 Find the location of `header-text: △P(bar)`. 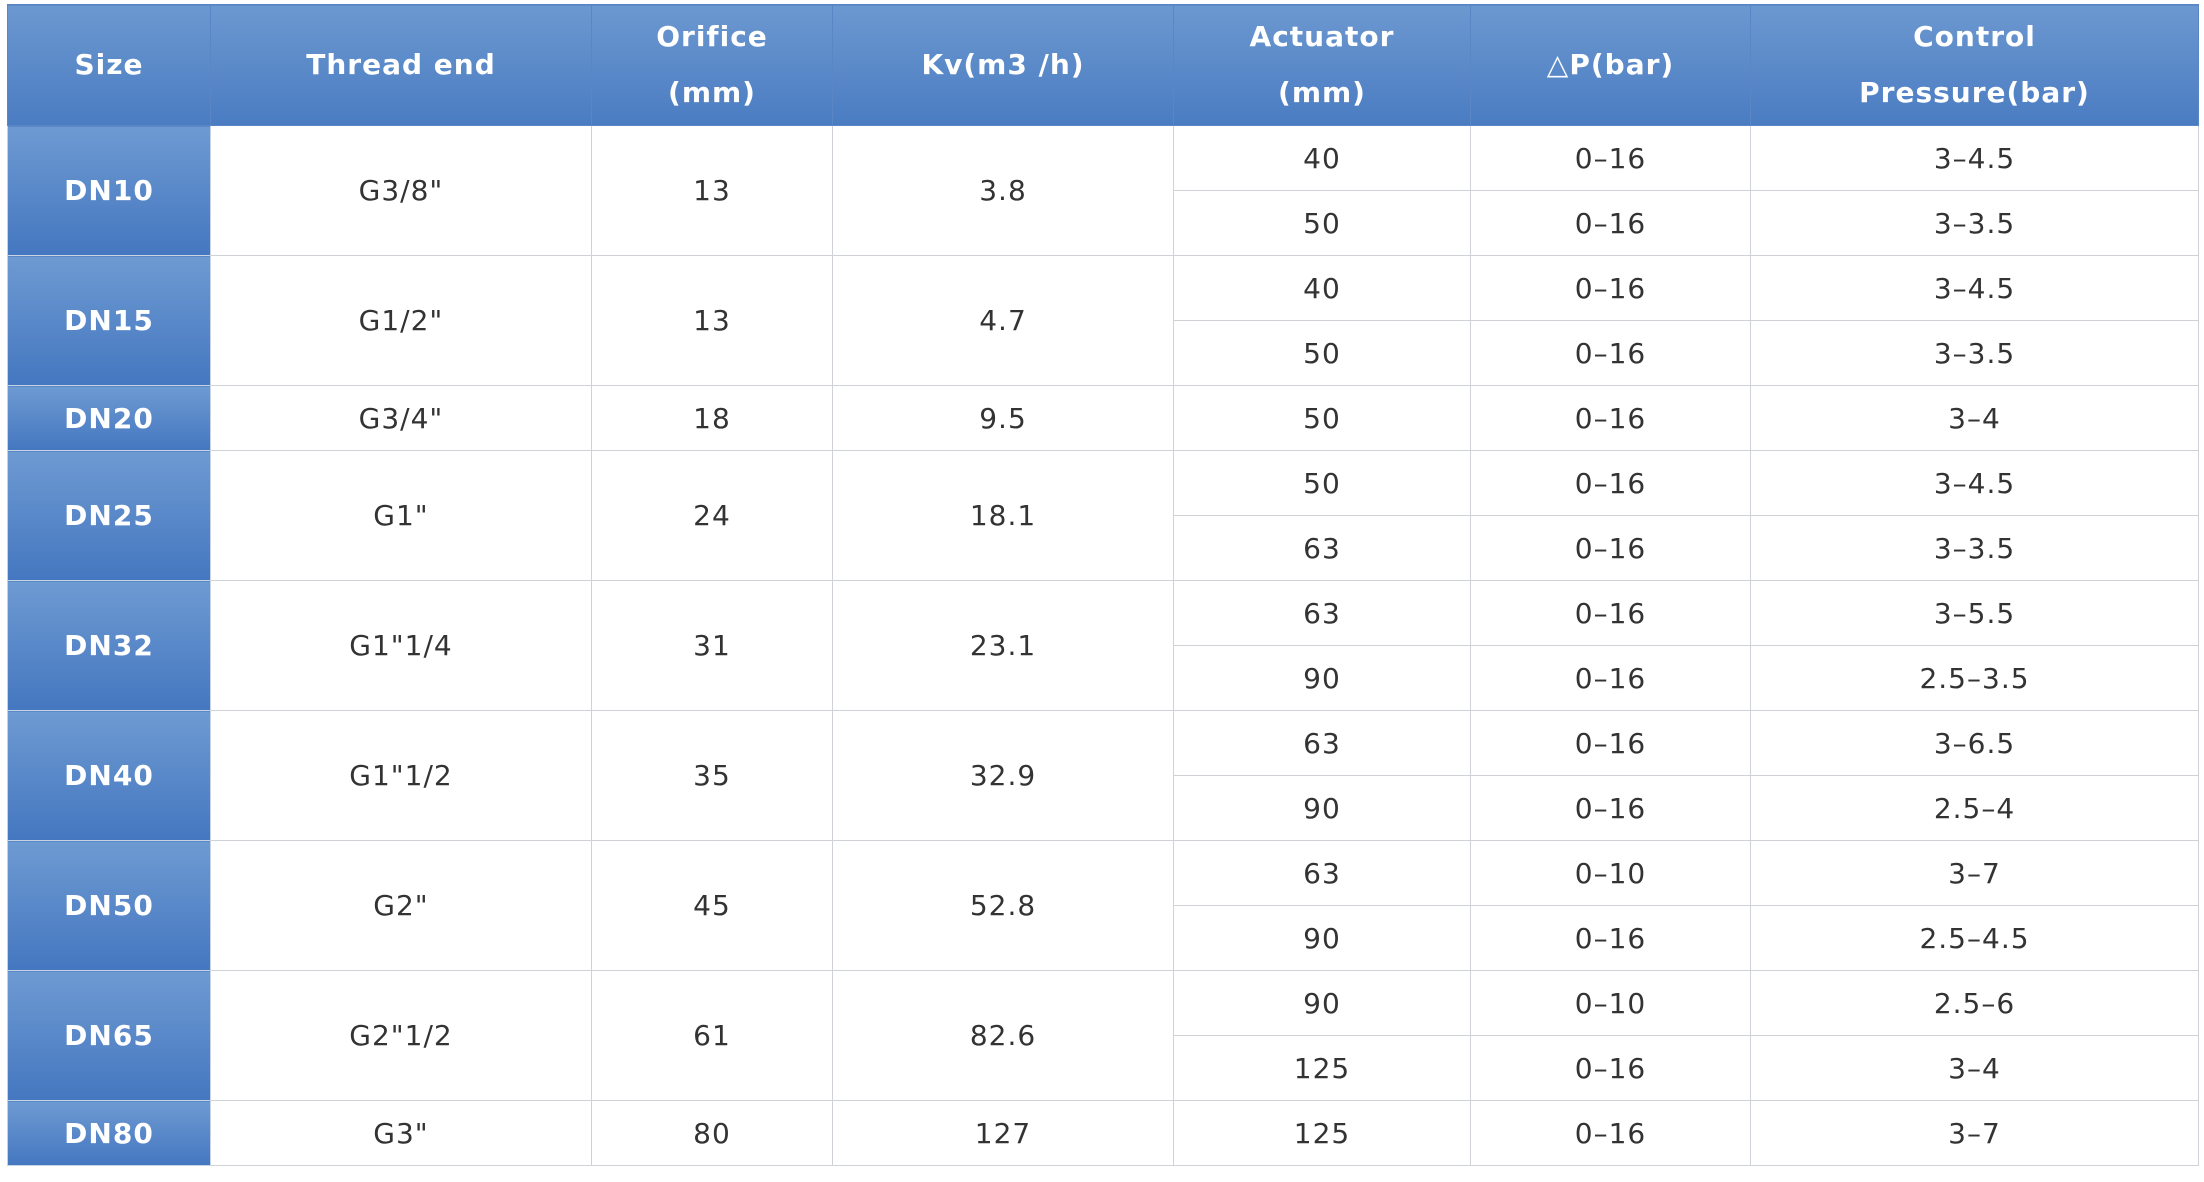

header-text: △P(bar) is located at coordinates (1610, 64).